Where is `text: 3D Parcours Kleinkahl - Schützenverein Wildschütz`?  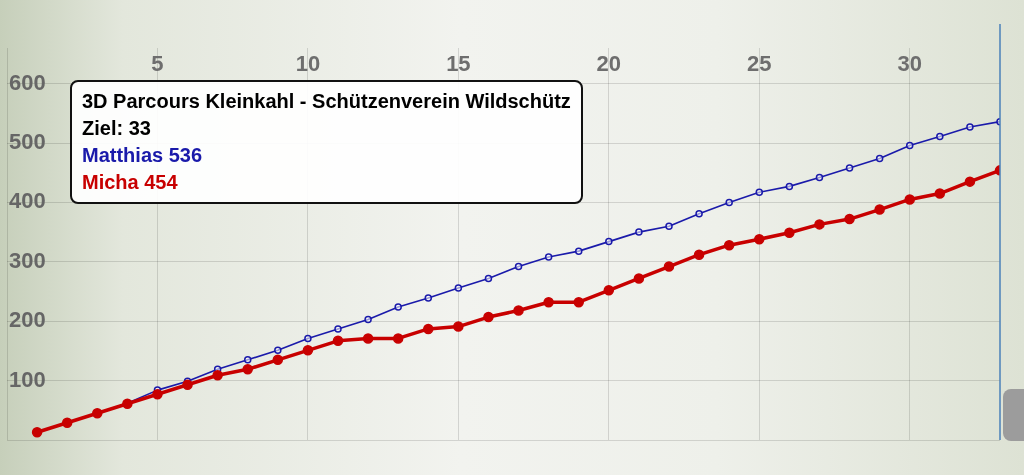
text: 3D Parcours Kleinkahl - Schützenverein Wildschütz is located at coordinates (326, 101).